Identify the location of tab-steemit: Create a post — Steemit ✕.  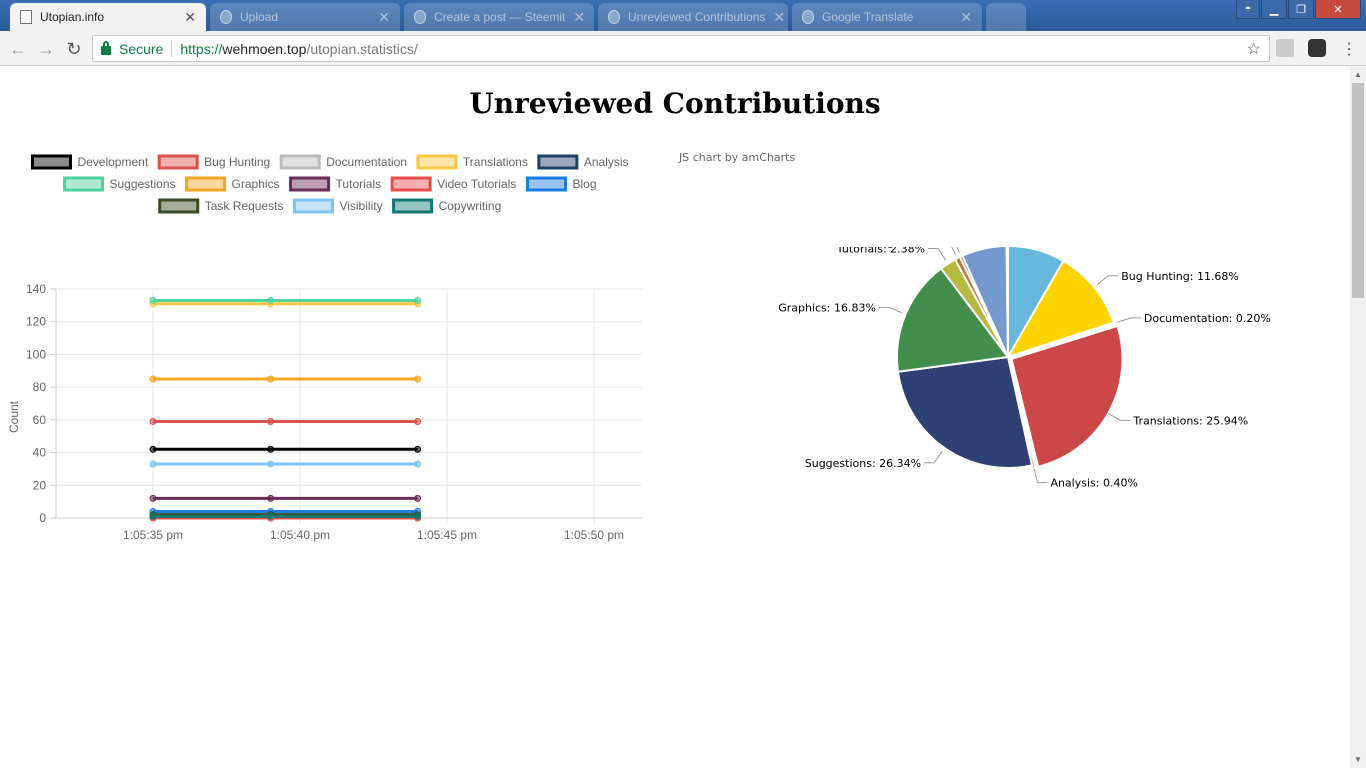
(499, 17).